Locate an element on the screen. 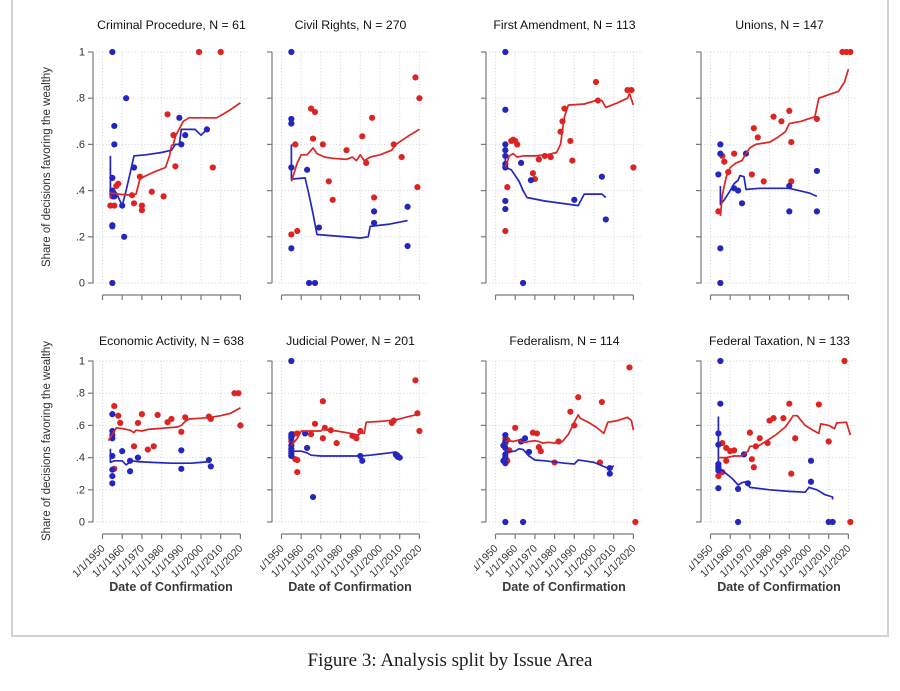  chart-criminal-procedure: 0 .2 .4 .6 .8 1 Criminal Procedure, N = 61 is located at coordinates (163, 159).